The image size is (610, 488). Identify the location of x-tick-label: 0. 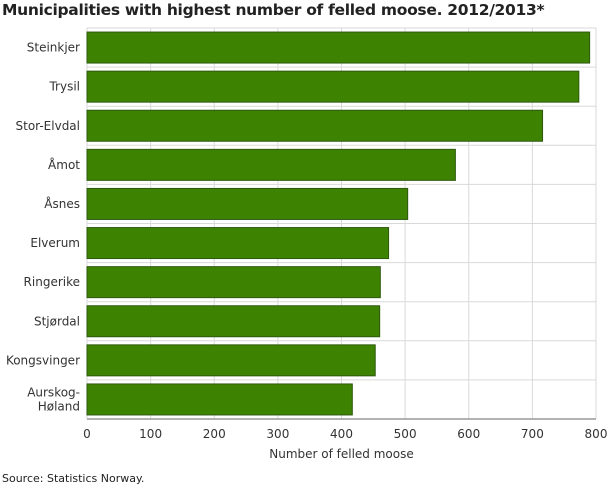
(87, 434).